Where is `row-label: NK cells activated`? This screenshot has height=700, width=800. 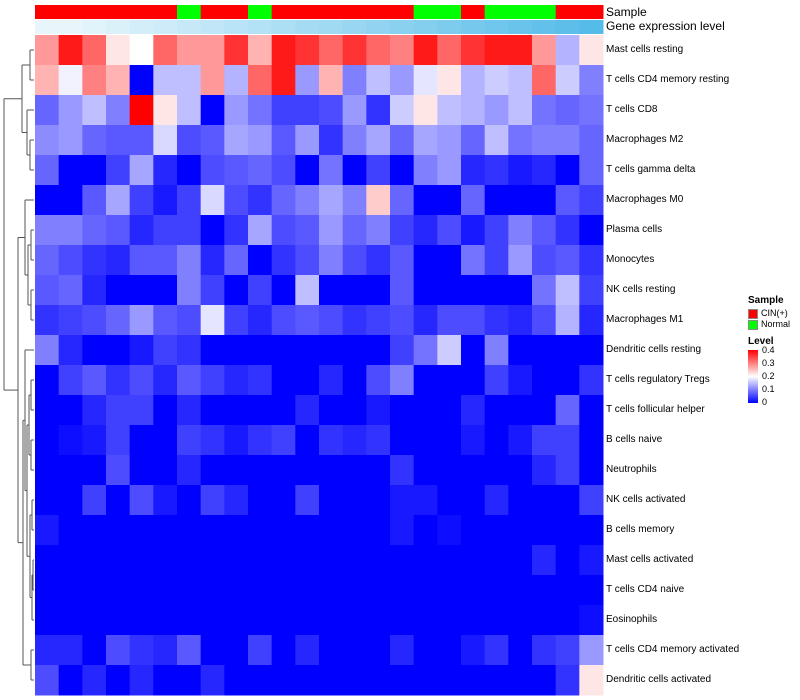 row-label: NK cells activated is located at coordinates (646, 499).